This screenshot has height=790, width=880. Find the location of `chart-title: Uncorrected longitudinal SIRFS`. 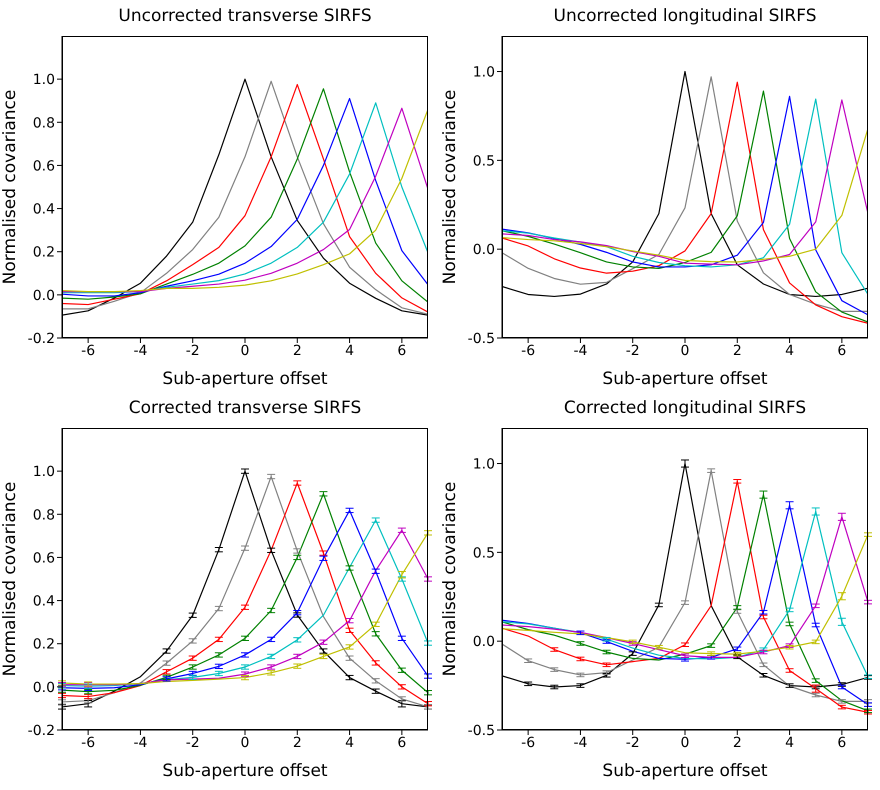

chart-title: Uncorrected longitudinal SIRFS is located at coordinates (685, 16).